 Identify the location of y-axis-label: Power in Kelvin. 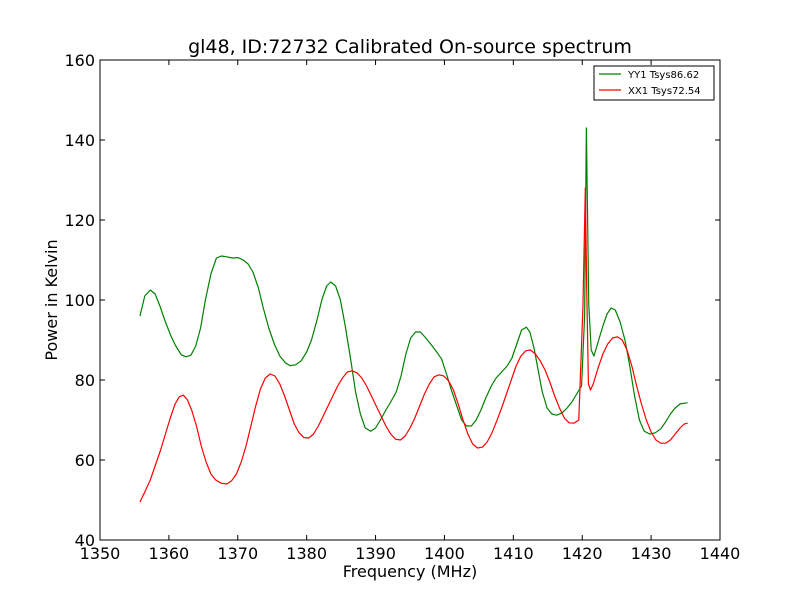
(51, 299).